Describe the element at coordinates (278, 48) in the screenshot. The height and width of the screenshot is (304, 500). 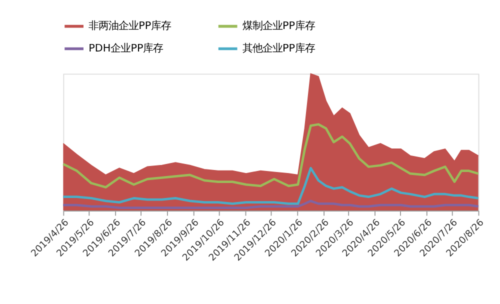
I see `legend-label: 其他企业PP库存` at that location.